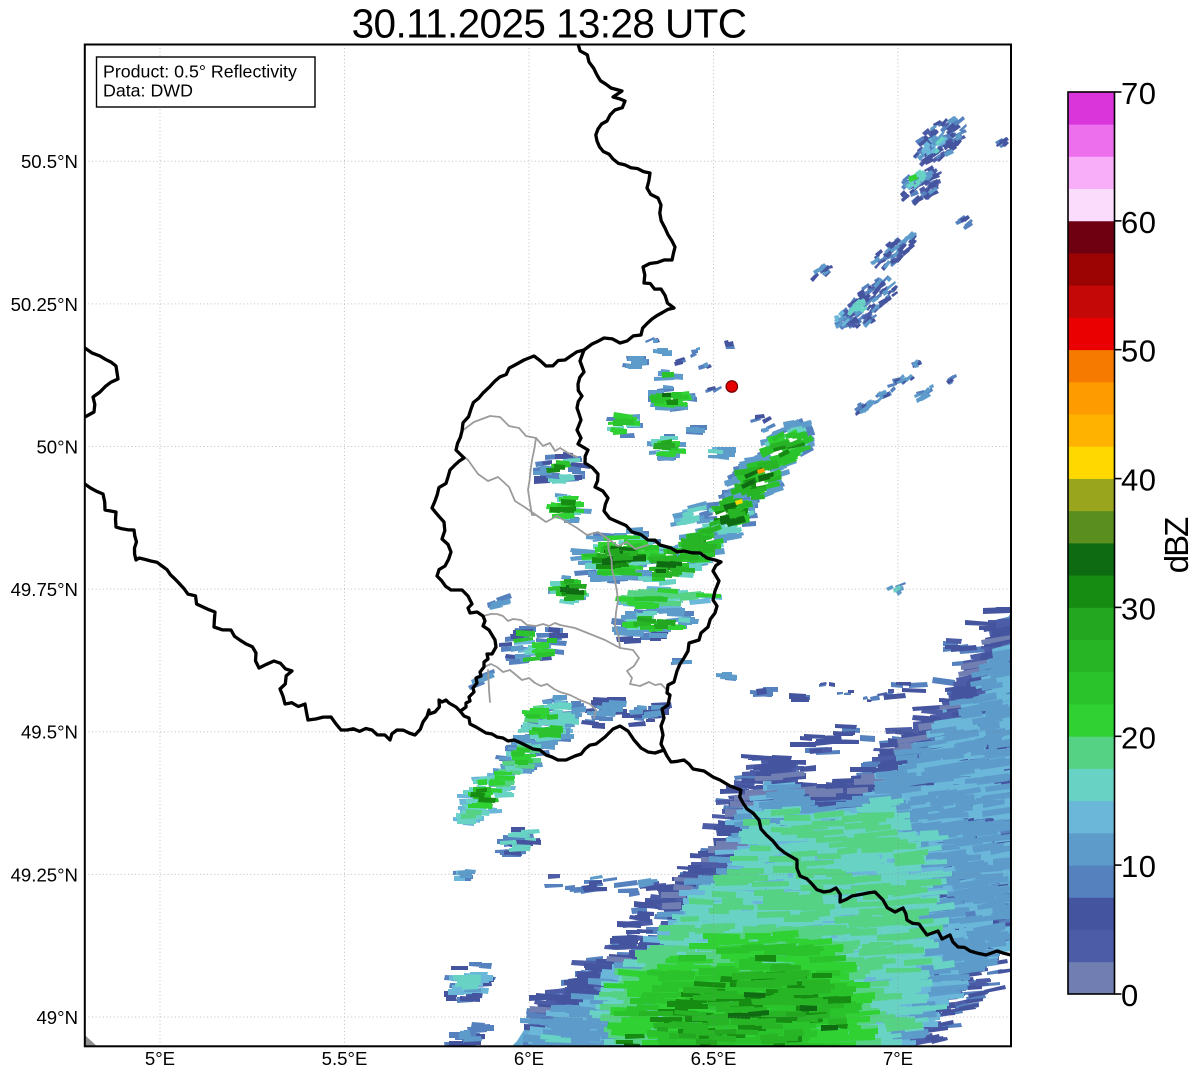  Describe the element at coordinates (160, 1058) in the screenshot. I see `svg-text: 5°E` at that location.